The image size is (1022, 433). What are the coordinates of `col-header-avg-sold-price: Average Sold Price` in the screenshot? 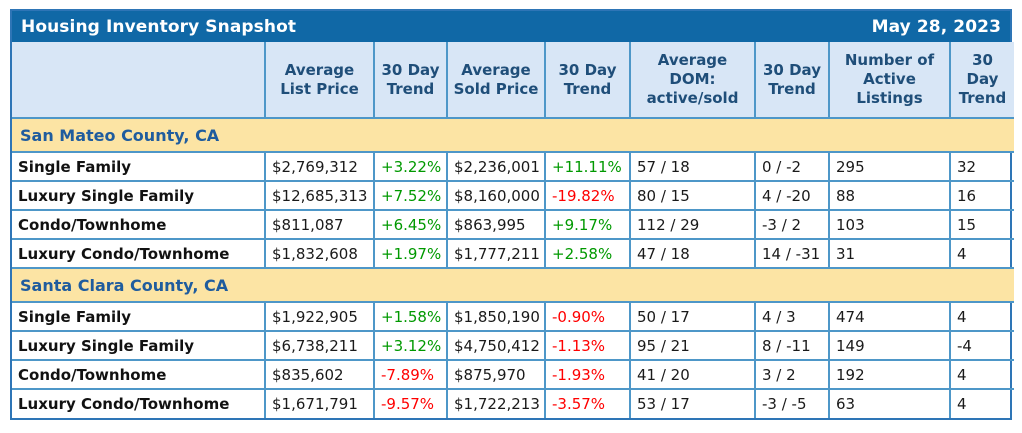 It's located at (496, 80).